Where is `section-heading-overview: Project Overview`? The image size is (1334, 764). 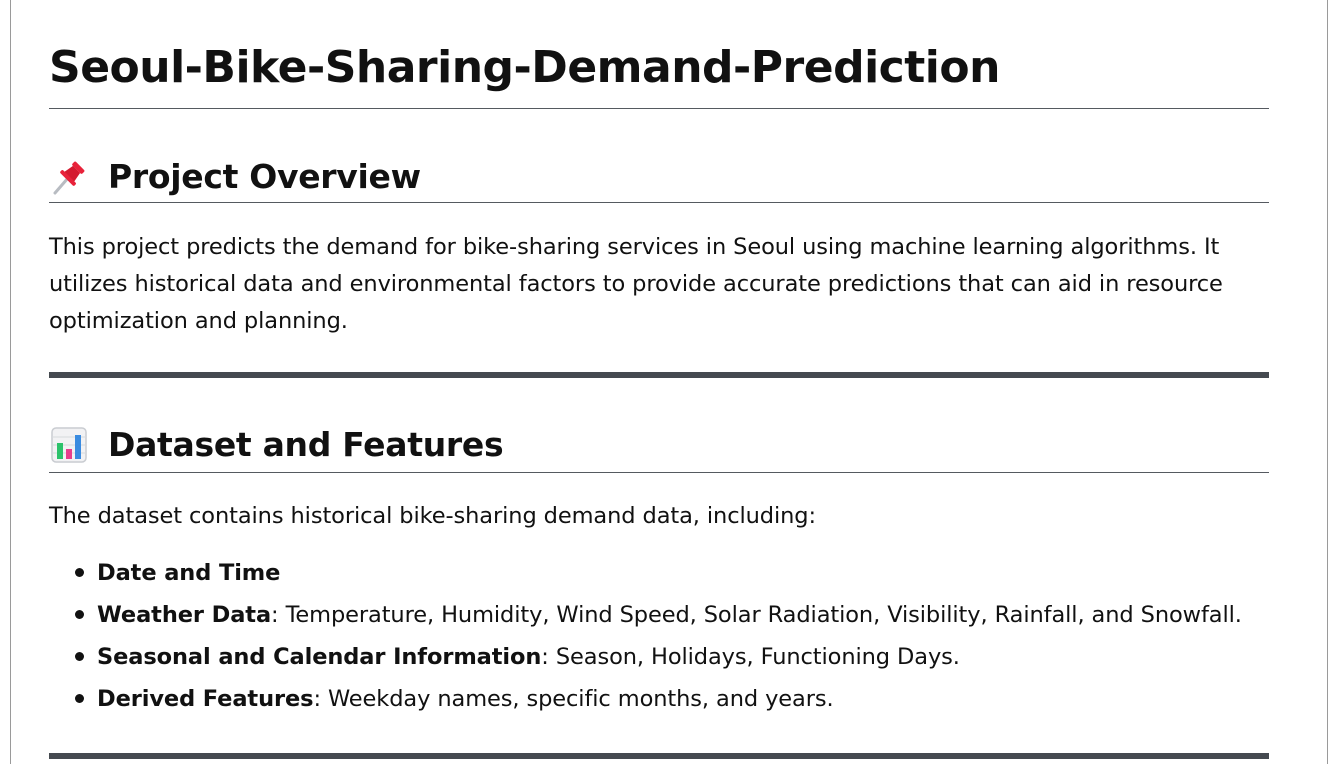
section-heading-overview: Project Overview is located at coordinates (659, 177).